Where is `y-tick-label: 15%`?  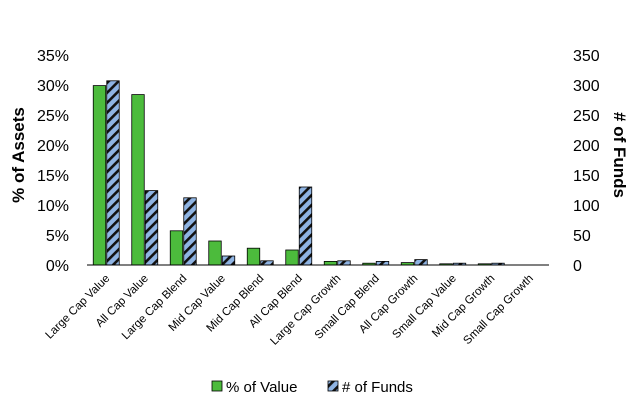 y-tick-label: 15% is located at coordinates (53, 176).